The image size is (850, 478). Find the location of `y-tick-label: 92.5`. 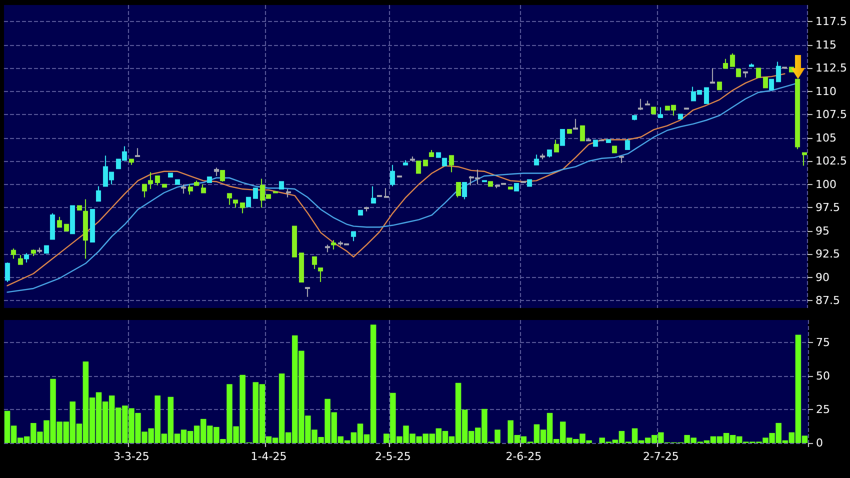

y-tick-label: 92.5 is located at coordinates (828, 254).